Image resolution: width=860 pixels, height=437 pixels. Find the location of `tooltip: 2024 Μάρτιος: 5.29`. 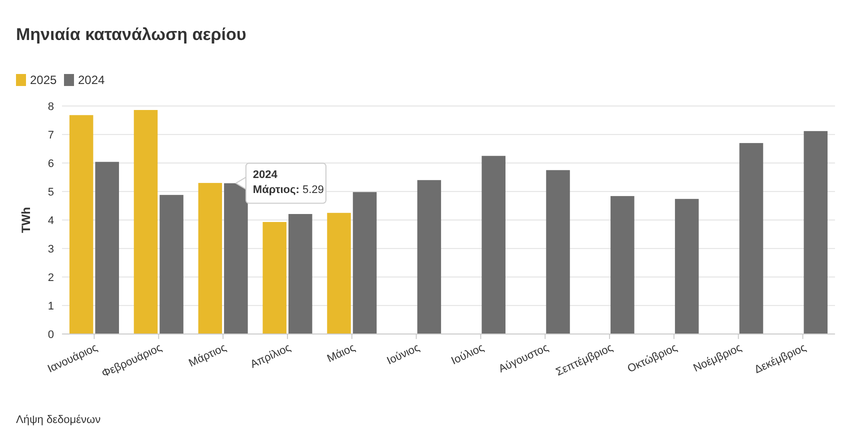

tooltip: 2024 Μάρτιος: 5.29 is located at coordinates (280, 183).